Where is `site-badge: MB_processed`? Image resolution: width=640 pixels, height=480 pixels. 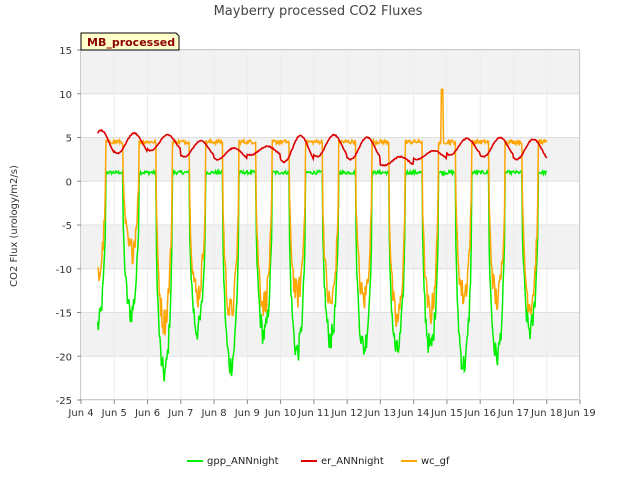
site-badge: MB_processed is located at coordinates (130, 41).